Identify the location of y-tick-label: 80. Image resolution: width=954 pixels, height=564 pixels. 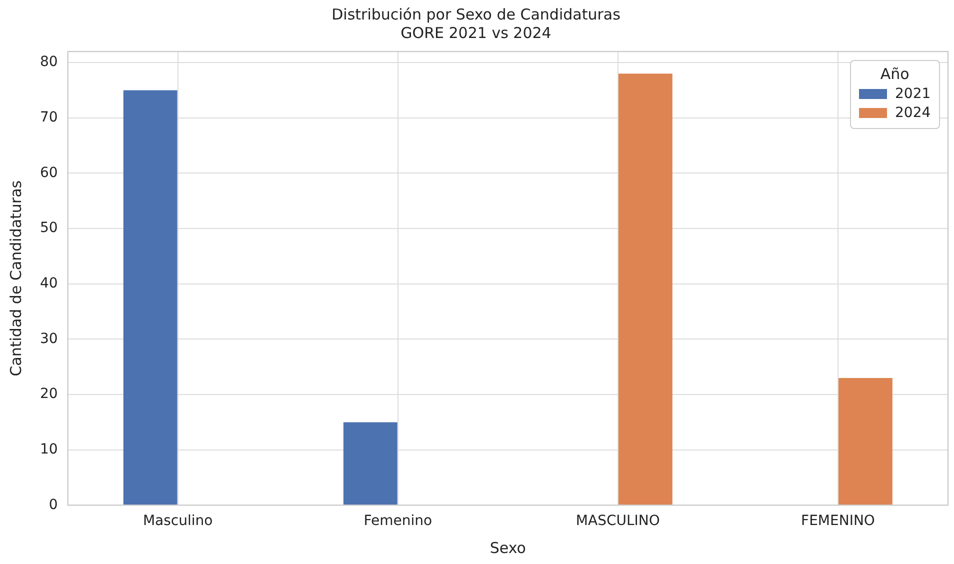
(49, 62).